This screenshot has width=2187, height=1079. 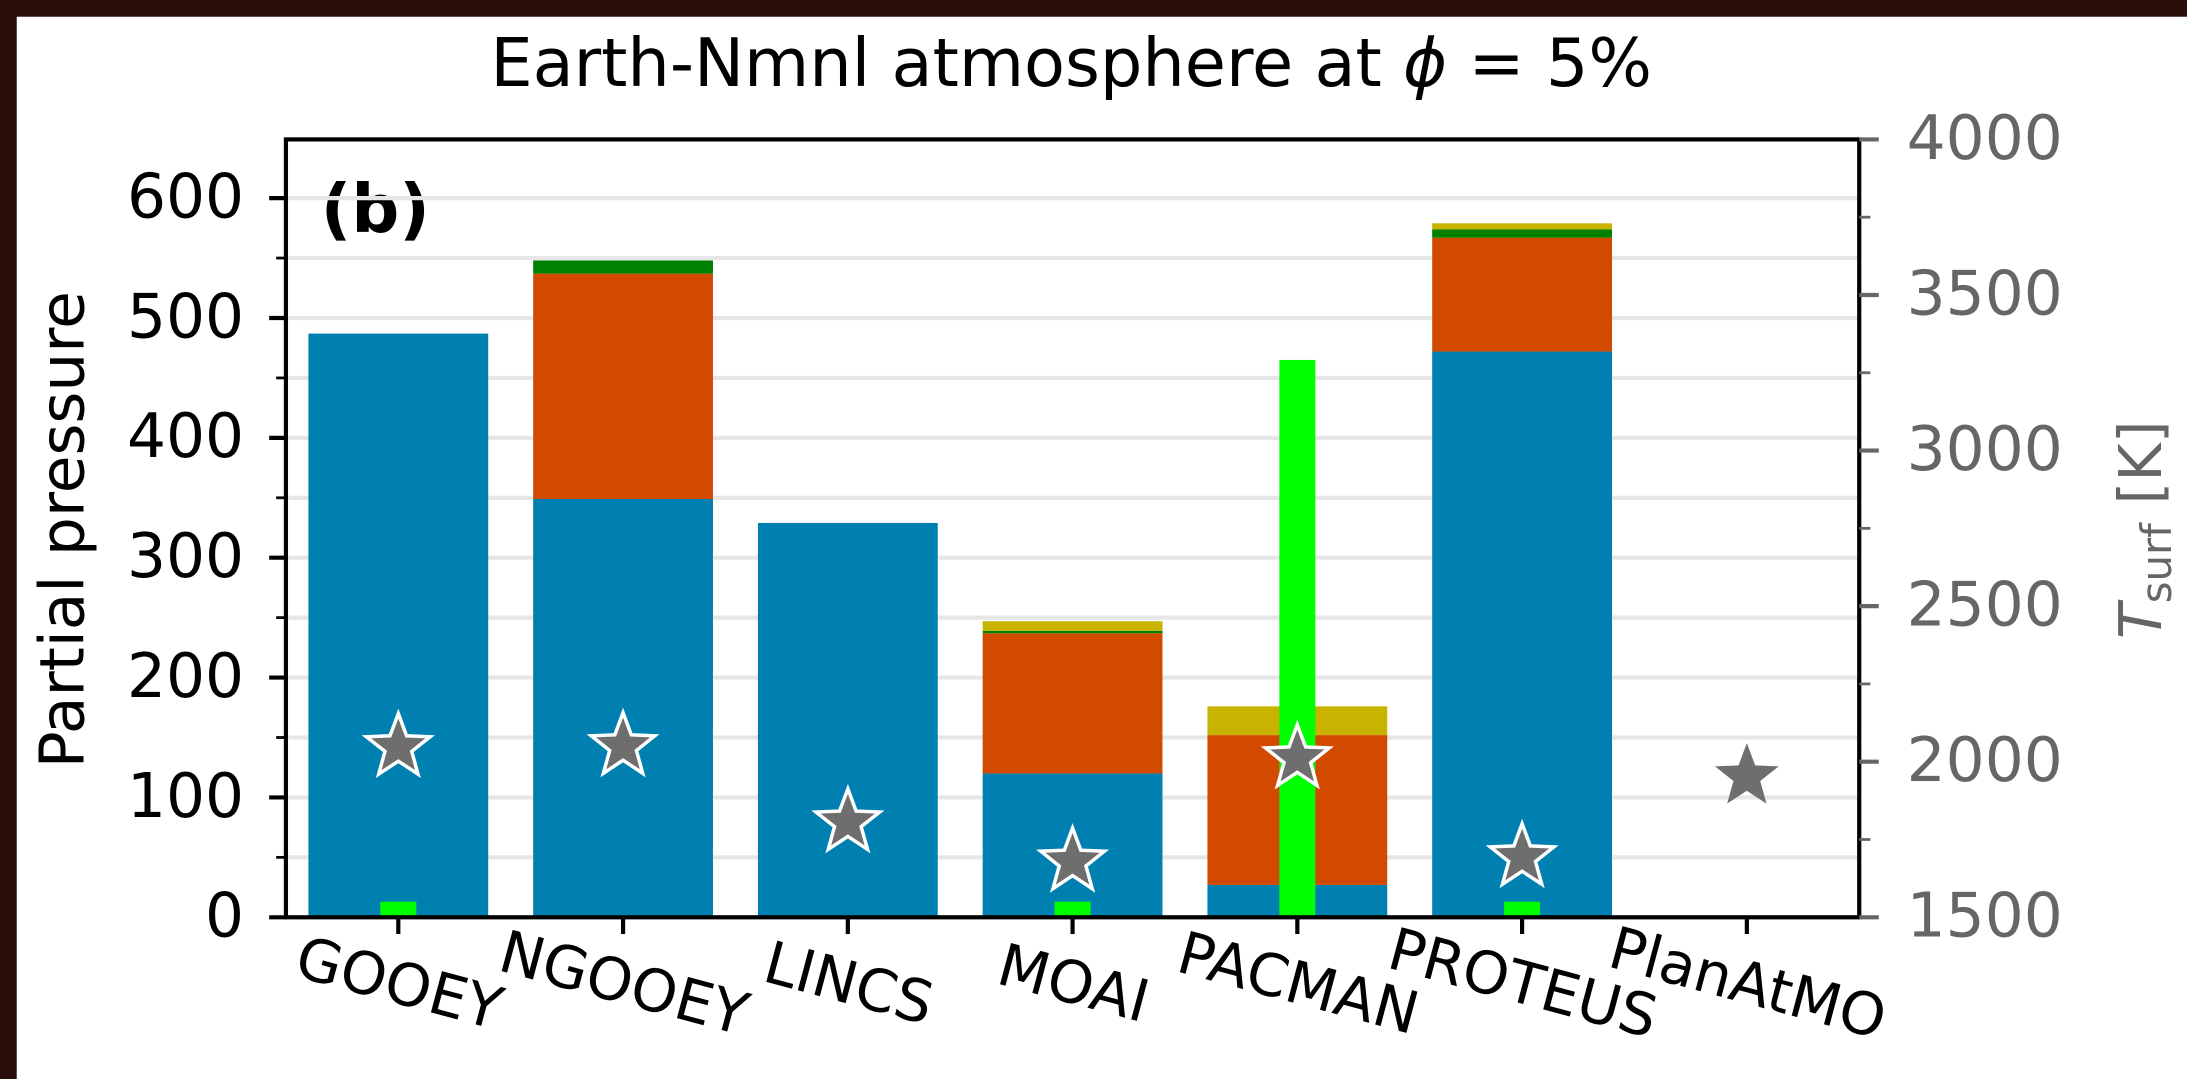 I want to click on y2-tick-label: 1500, so click(x=1985, y=916).